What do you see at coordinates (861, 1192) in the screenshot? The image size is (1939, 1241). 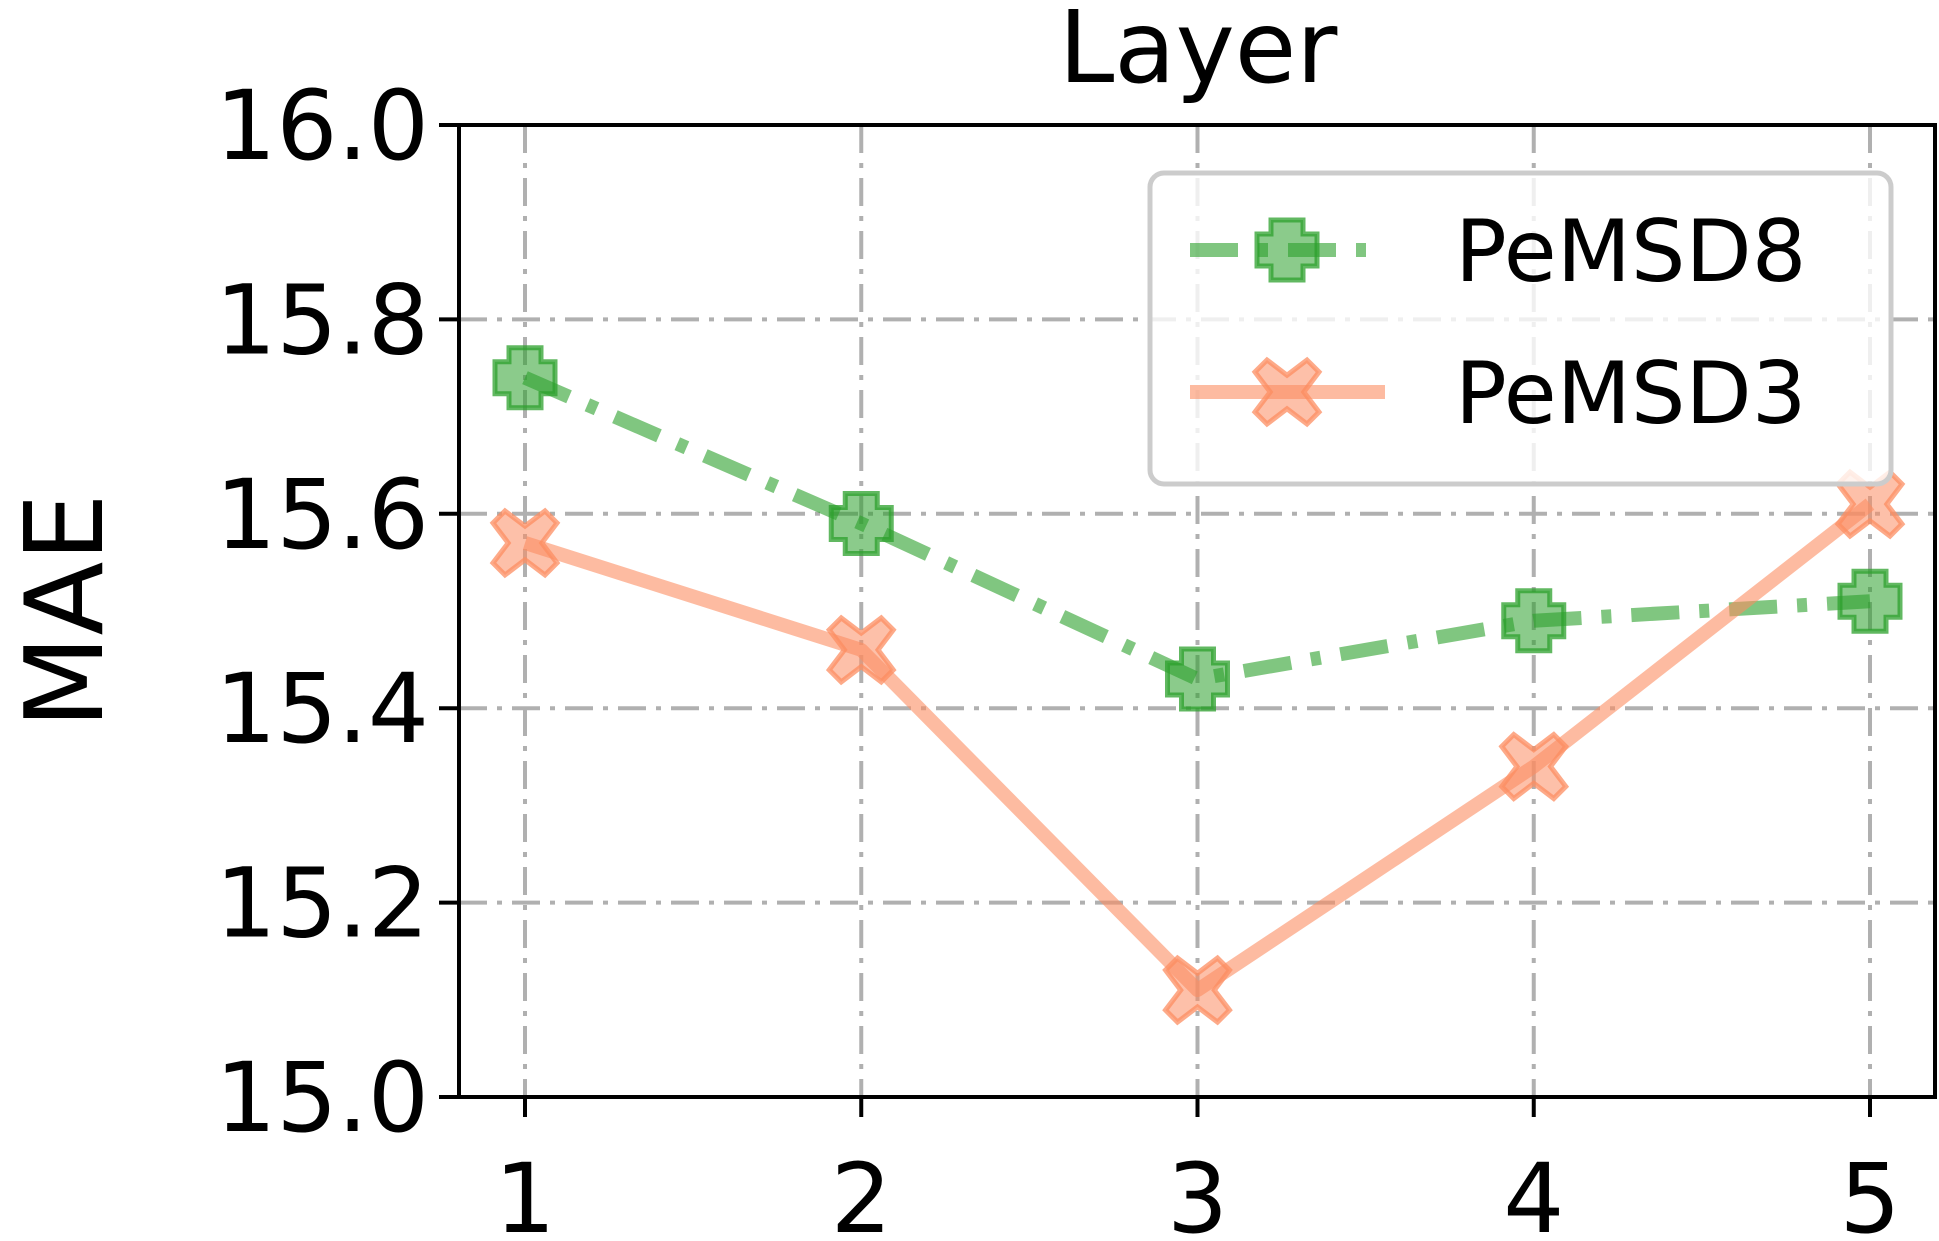 I see `x-tick-label: 2` at bounding box center [861, 1192].